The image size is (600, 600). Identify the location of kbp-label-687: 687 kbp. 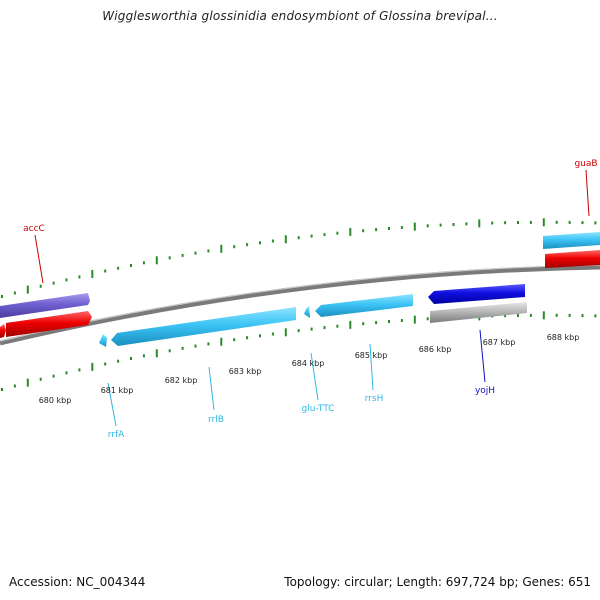
(499, 342).